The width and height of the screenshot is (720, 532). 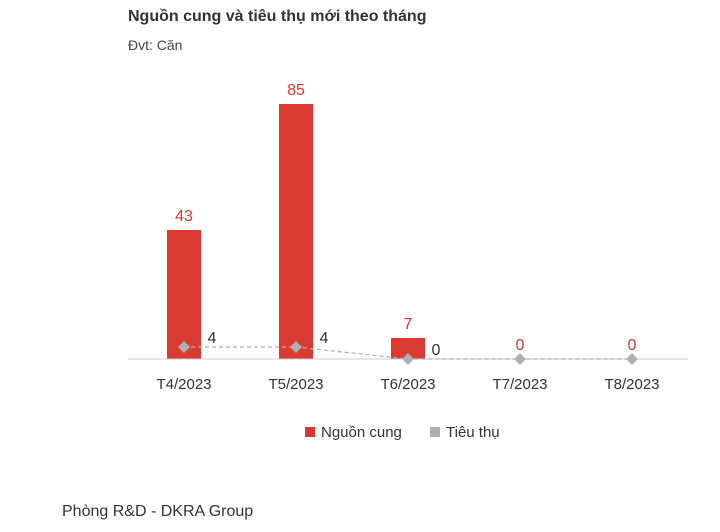 What do you see at coordinates (295, 384) in the screenshot?
I see `x-tick-label: T5/2023` at bounding box center [295, 384].